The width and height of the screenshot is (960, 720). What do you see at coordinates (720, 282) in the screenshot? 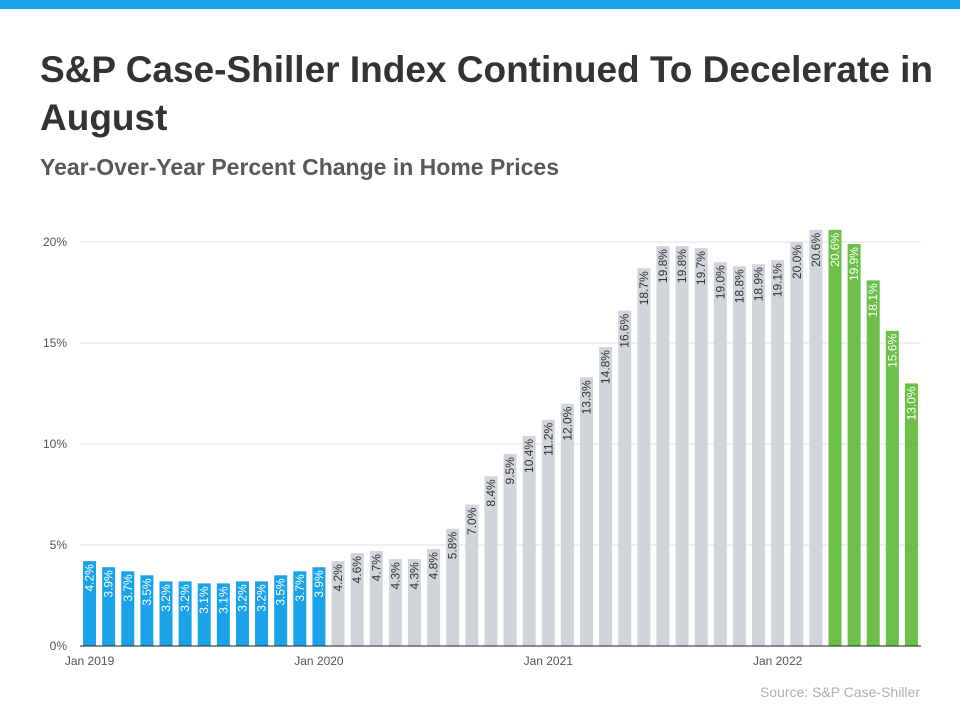
I see `bar-data-label: 19.0%` at bounding box center [720, 282].